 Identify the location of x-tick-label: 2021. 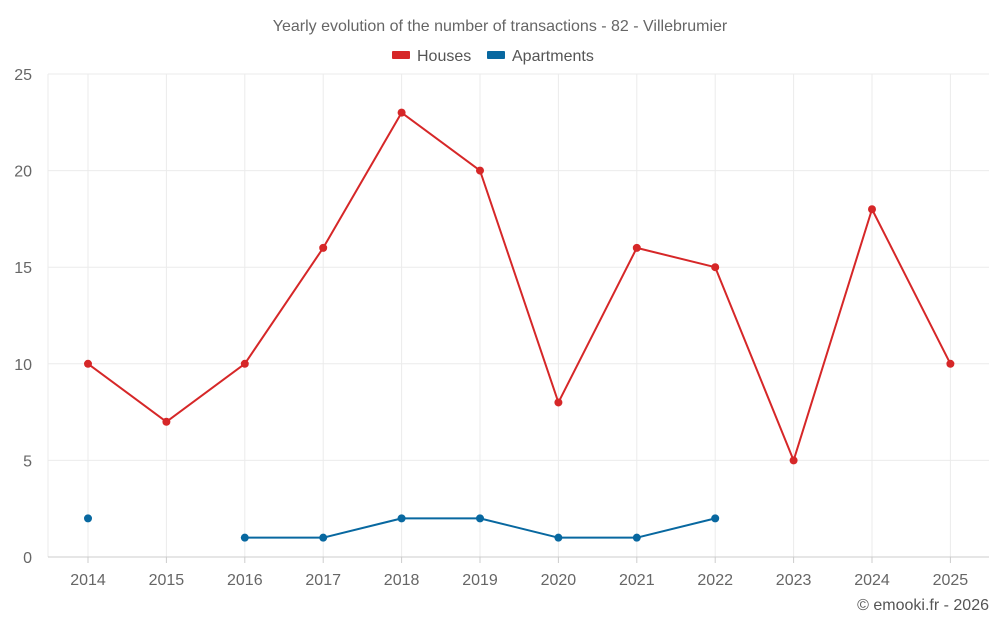
(637, 580).